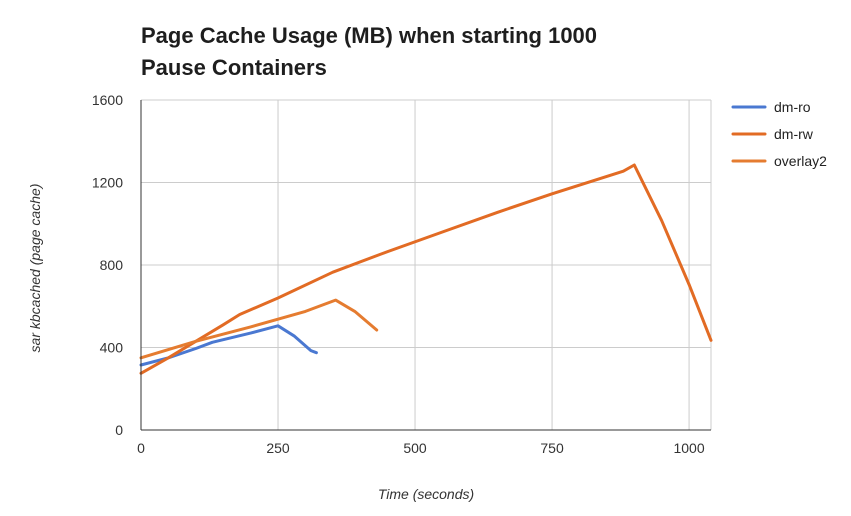 The width and height of the screenshot is (851, 516). What do you see at coordinates (112, 348) in the screenshot?
I see `y-tick-label: 400` at bounding box center [112, 348].